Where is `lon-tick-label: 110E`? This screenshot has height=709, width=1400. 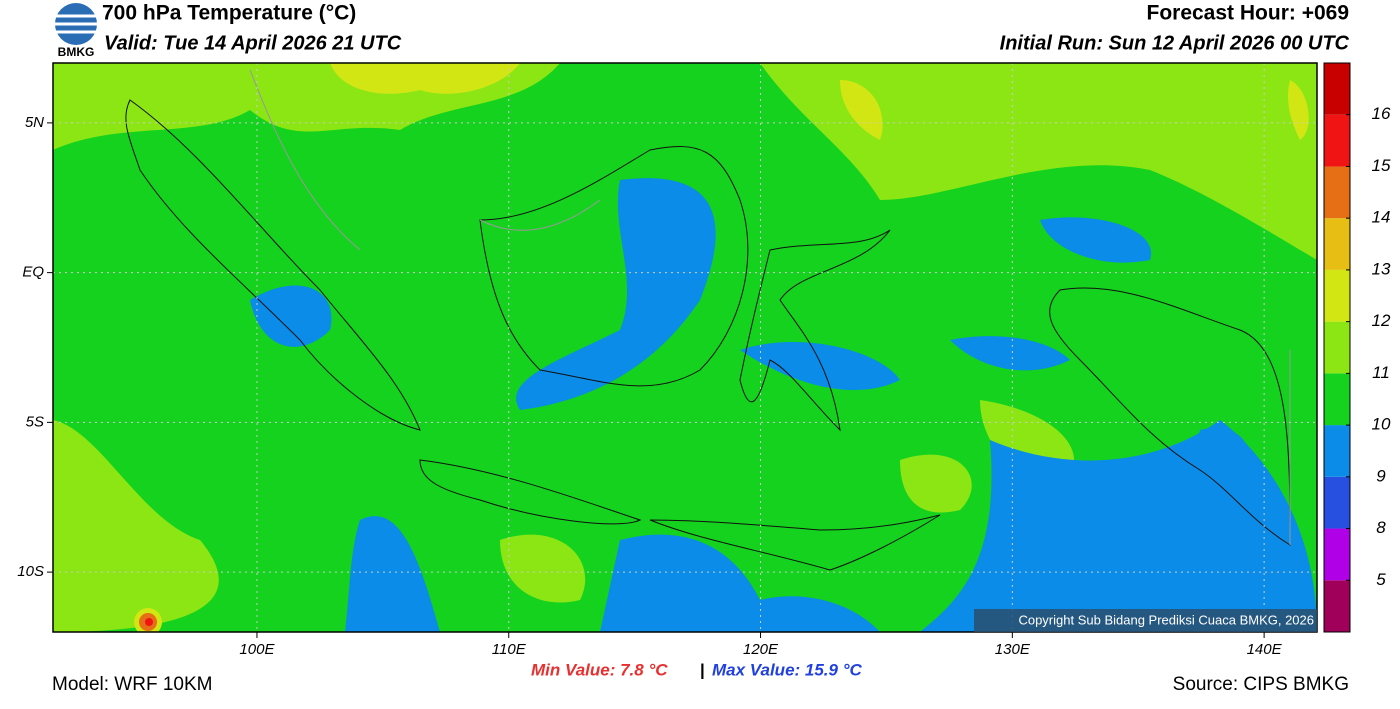 lon-tick-label: 110E is located at coordinates (509, 649).